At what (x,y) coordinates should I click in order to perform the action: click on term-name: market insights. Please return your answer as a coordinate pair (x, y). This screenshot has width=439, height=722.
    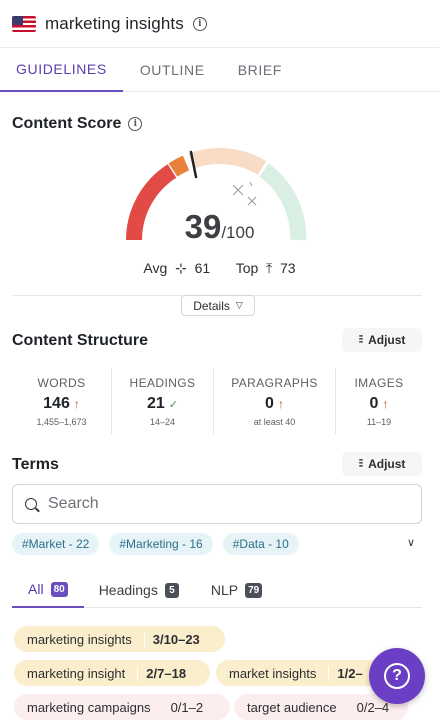
    Looking at the image, I should click on (273, 673).